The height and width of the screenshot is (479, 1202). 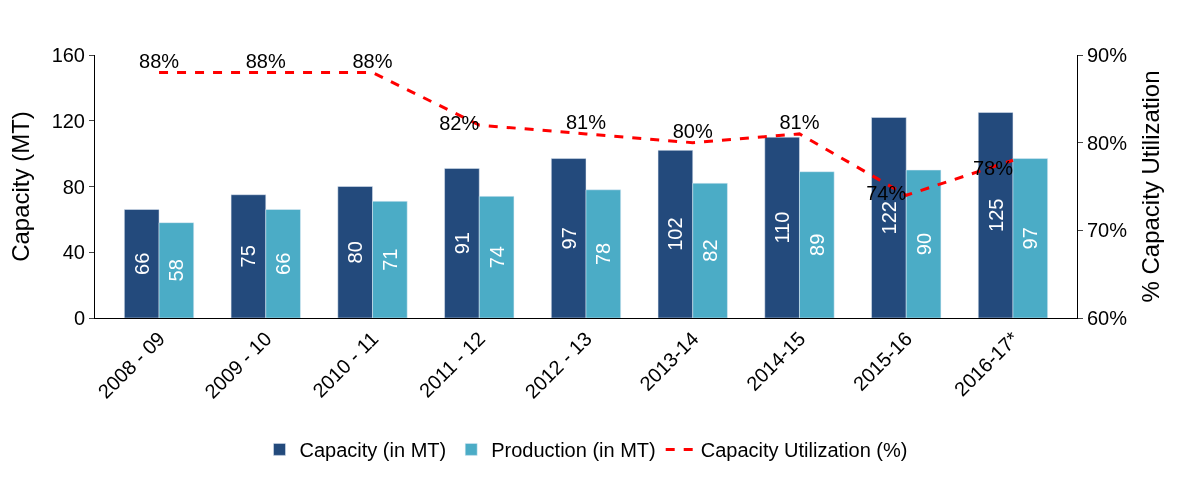 What do you see at coordinates (923, 244) in the screenshot?
I see `data-label: 90` at bounding box center [923, 244].